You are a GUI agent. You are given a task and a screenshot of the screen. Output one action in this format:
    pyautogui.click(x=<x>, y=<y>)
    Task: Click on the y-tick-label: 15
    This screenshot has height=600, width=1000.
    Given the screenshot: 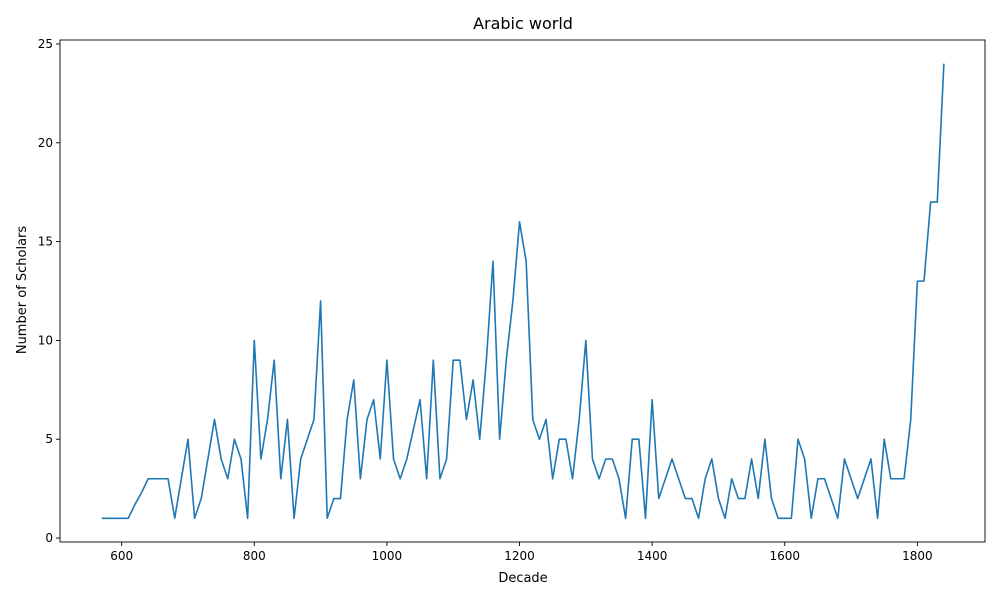 What is the action you would take?
    pyautogui.click(x=45, y=242)
    